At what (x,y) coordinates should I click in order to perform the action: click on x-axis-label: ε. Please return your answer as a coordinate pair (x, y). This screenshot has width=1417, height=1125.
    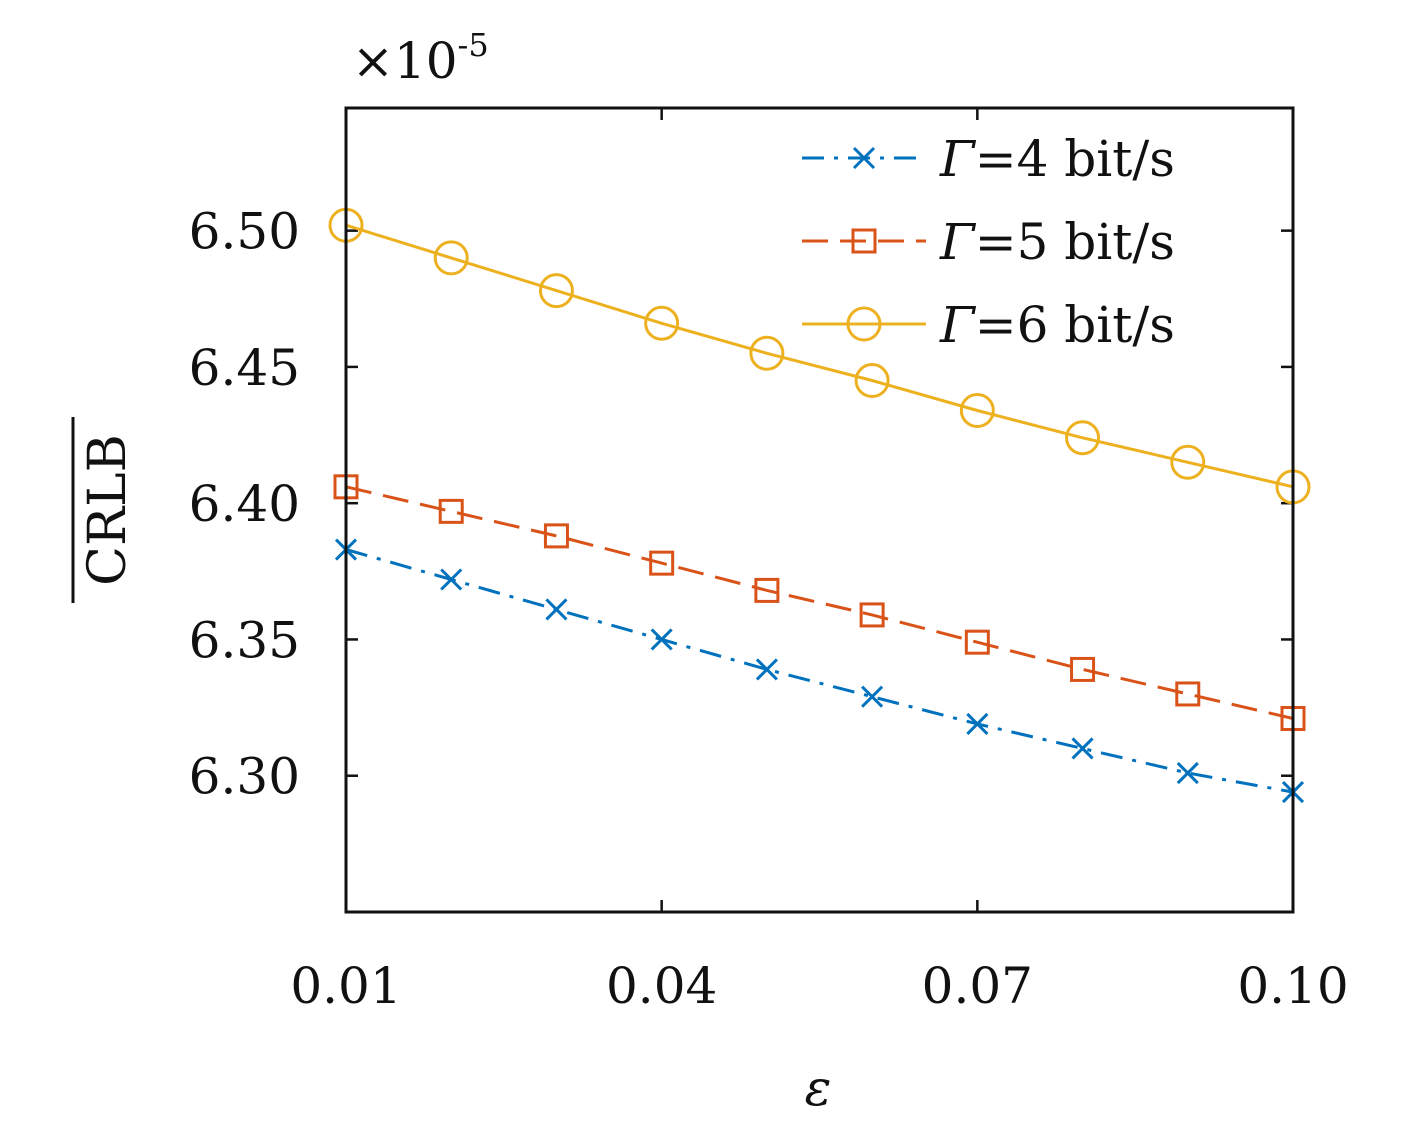
    Looking at the image, I should click on (818, 1088).